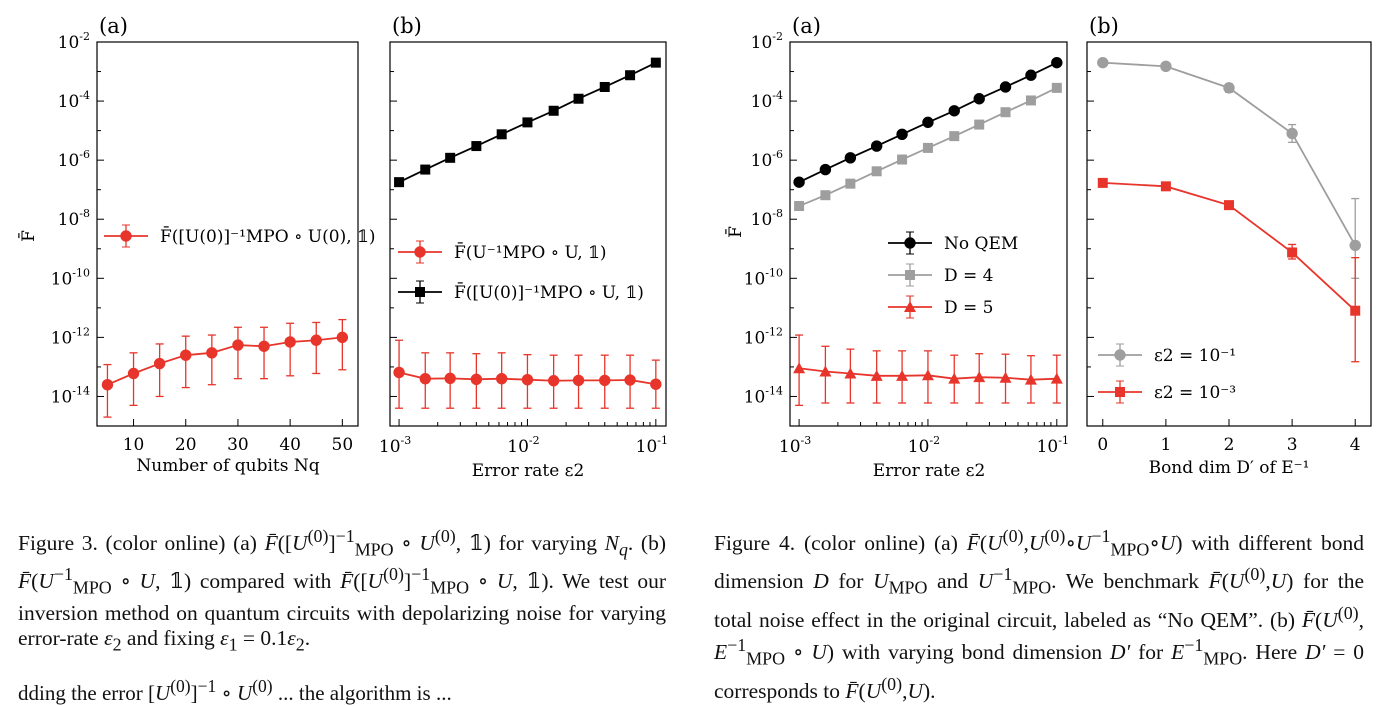 This screenshot has width=1380, height=706. I want to click on chart-1: (b) 10⁻³ 10⁻² 10⁻¹, so click(523, 235).